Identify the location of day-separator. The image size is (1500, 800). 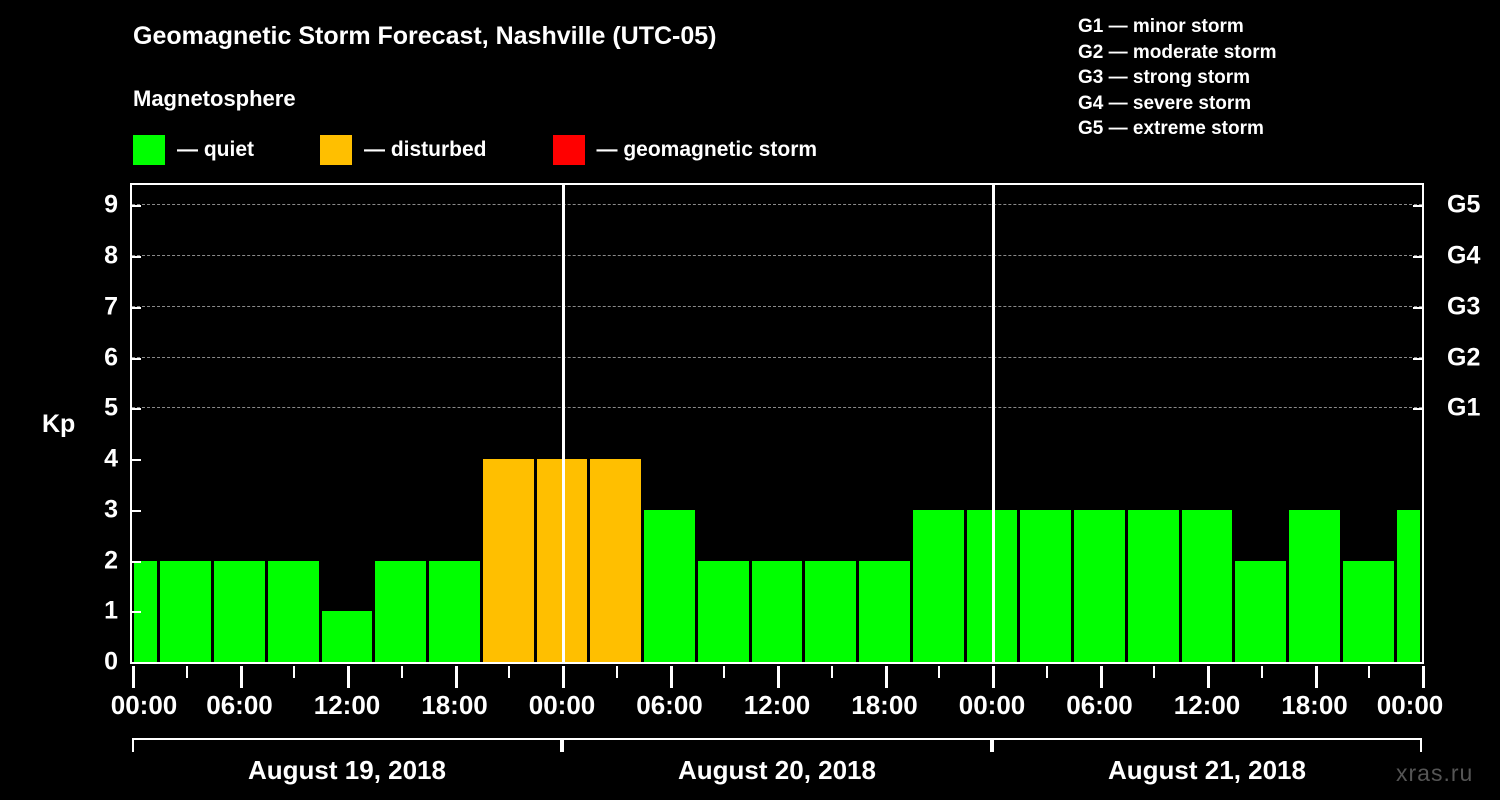
(993, 423).